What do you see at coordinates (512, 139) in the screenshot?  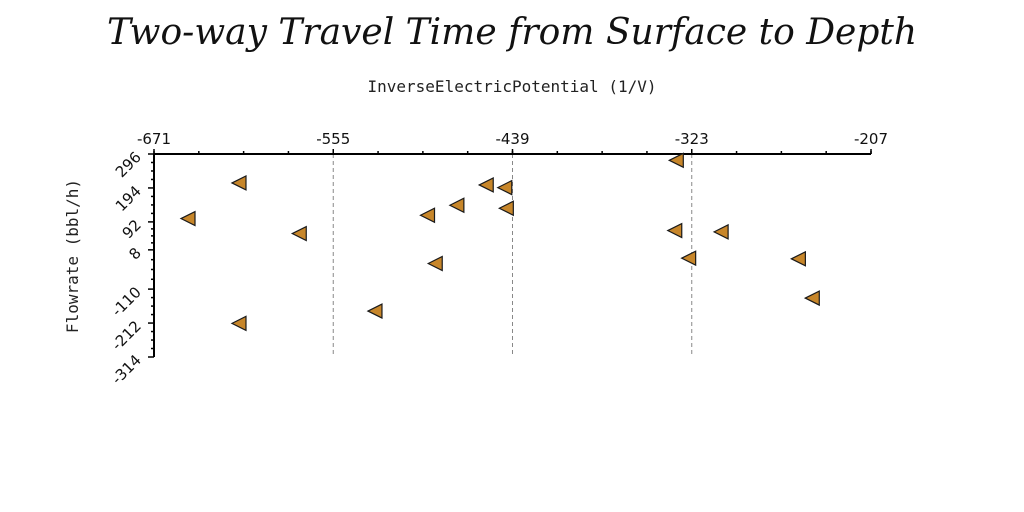 I see `x-tick-label: -439` at bounding box center [512, 139].